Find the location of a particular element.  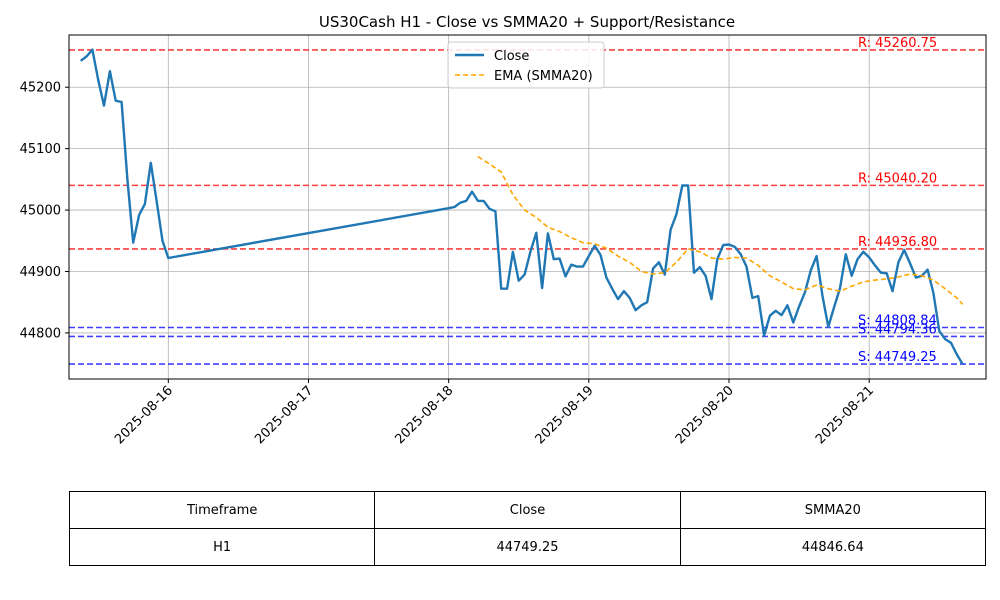

y-tick-label: 44800 is located at coordinates (40, 333).